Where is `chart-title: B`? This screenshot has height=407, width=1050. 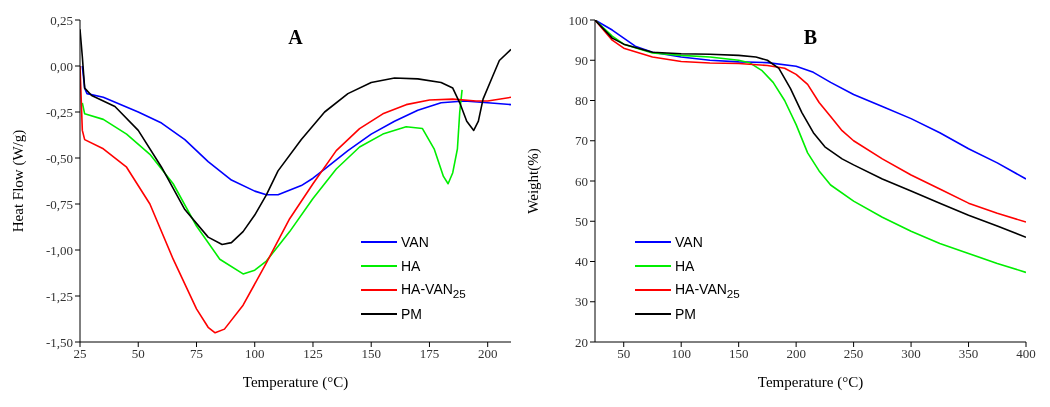 chart-title: B is located at coordinates (810, 37).